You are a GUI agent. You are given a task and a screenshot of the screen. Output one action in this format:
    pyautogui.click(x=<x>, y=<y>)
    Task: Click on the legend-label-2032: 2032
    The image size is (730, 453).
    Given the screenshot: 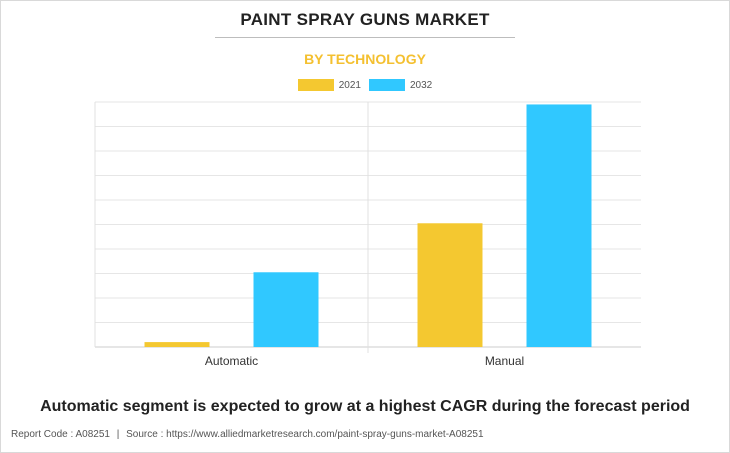 What is the action you would take?
    pyautogui.click(x=421, y=85)
    